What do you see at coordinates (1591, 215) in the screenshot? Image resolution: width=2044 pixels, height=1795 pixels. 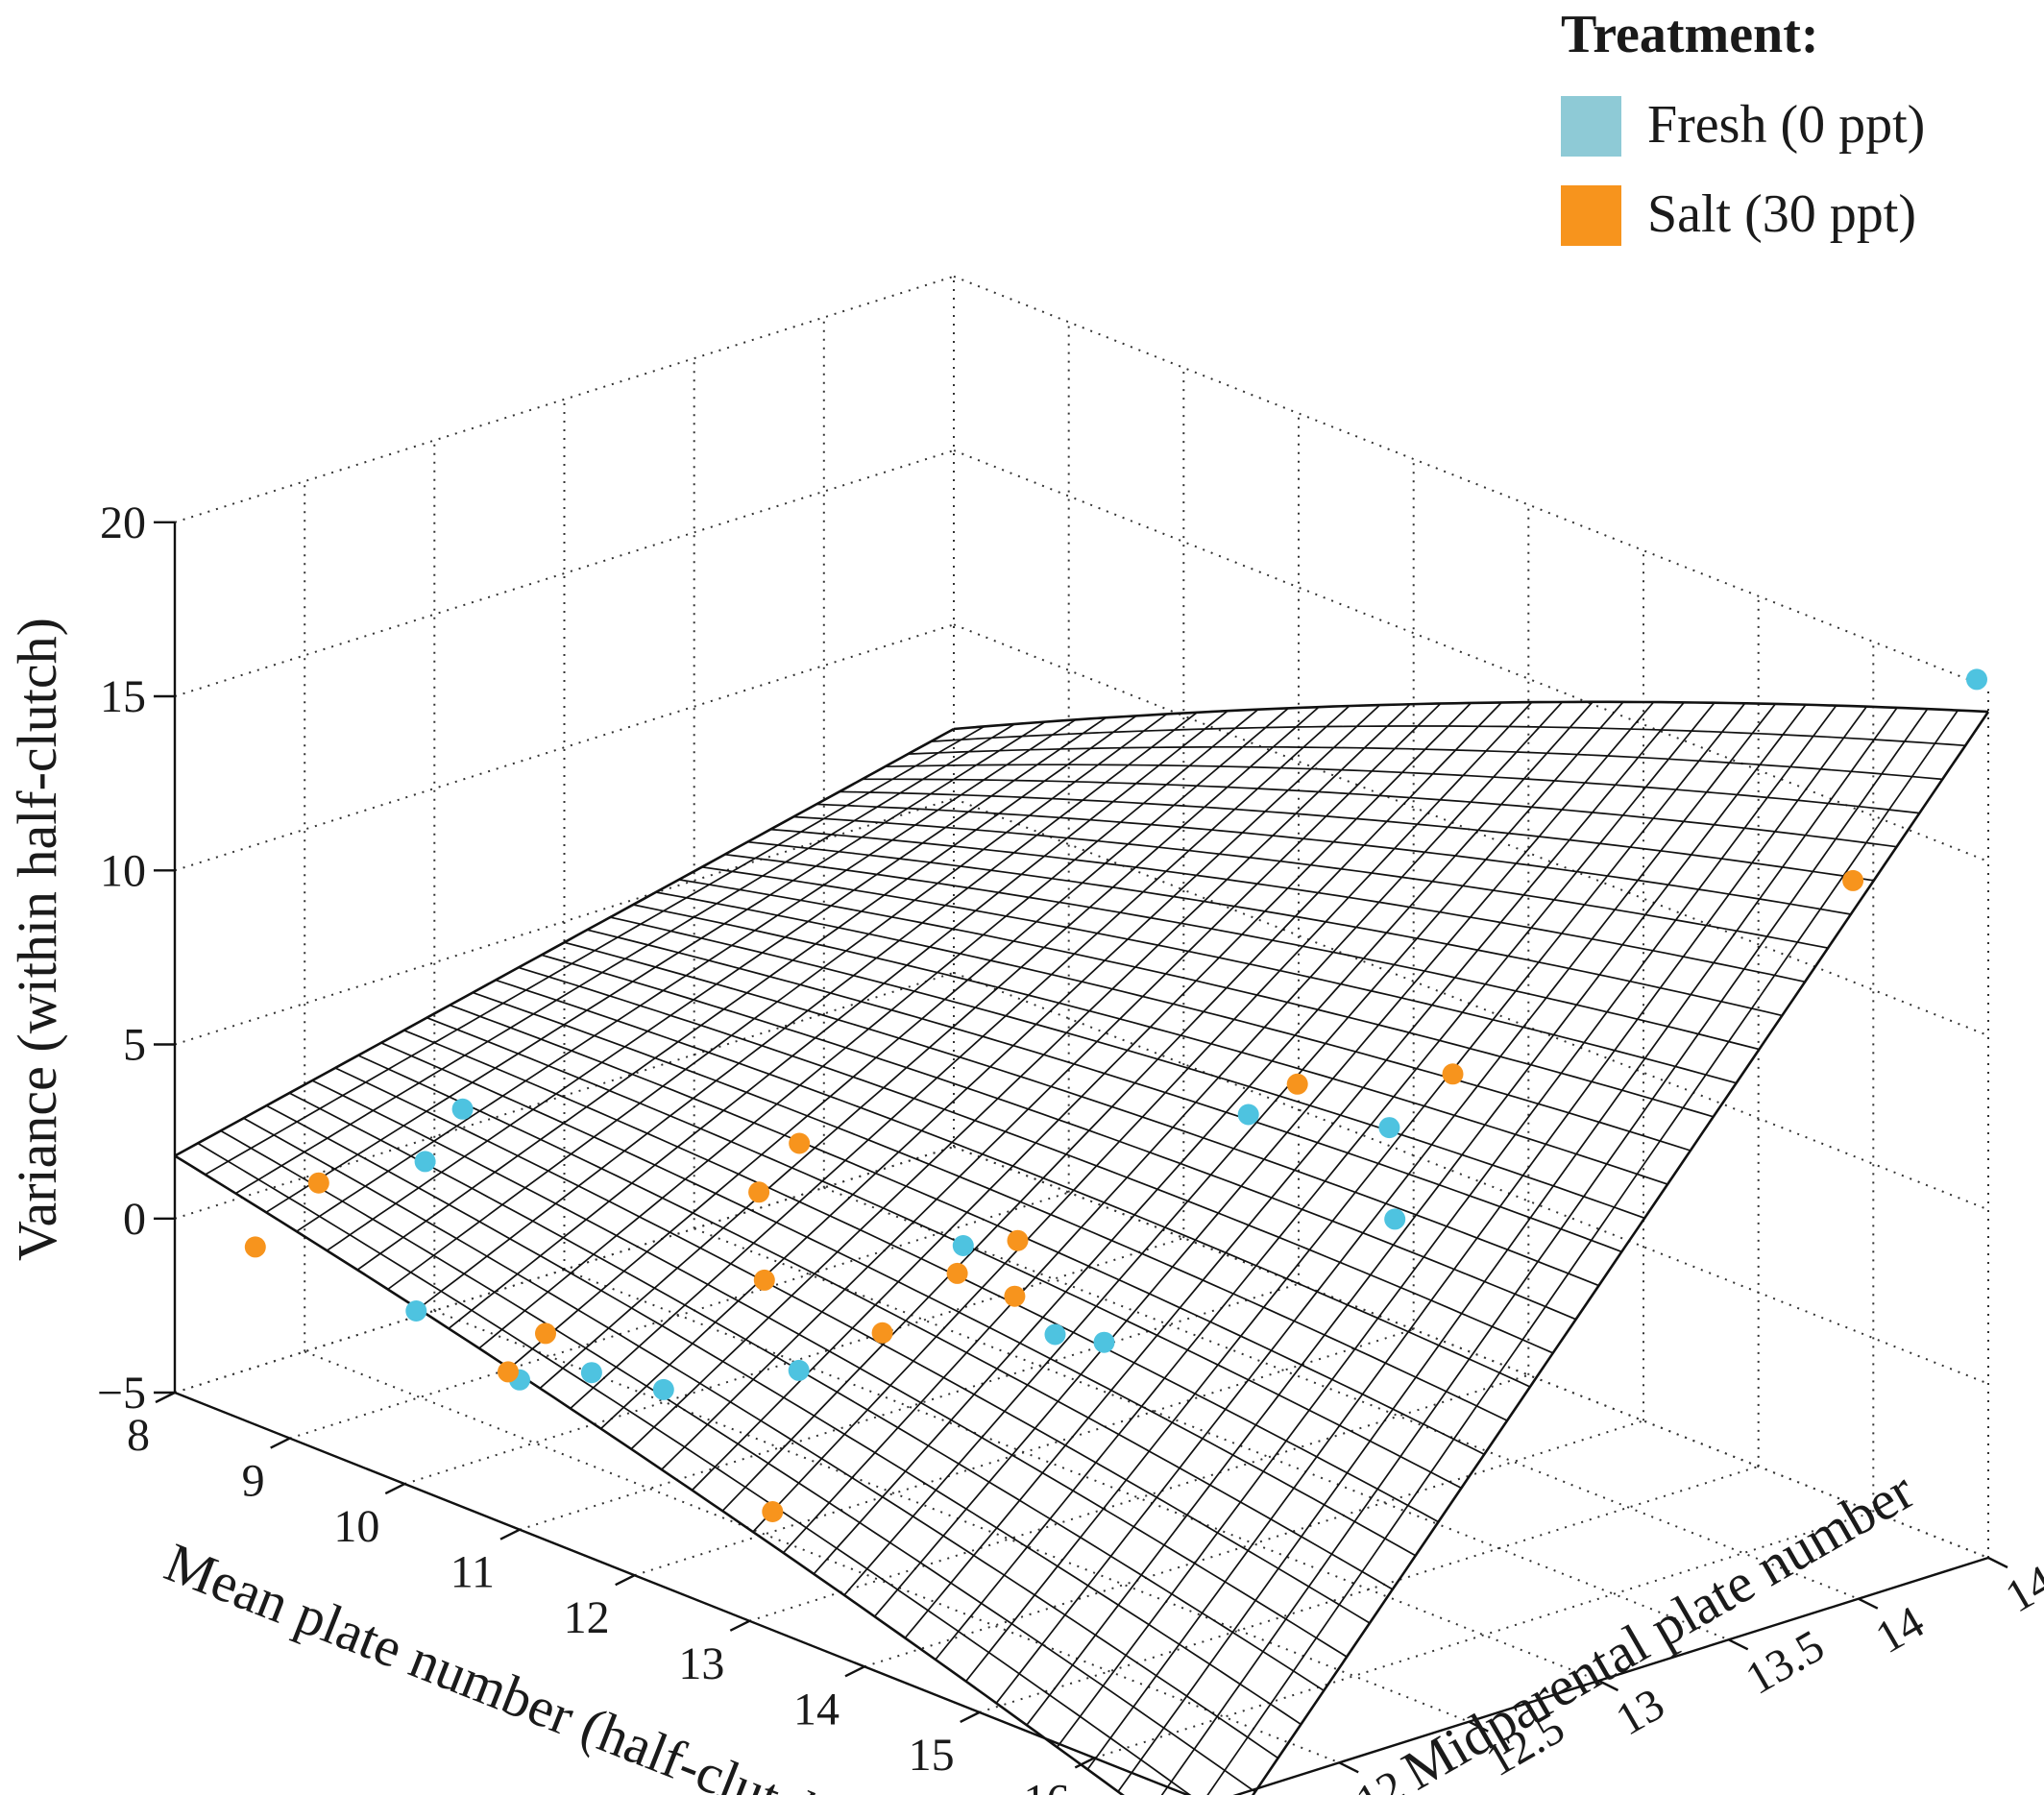 I see `legend-swatch-salt` at bounding box center [1591, 215].